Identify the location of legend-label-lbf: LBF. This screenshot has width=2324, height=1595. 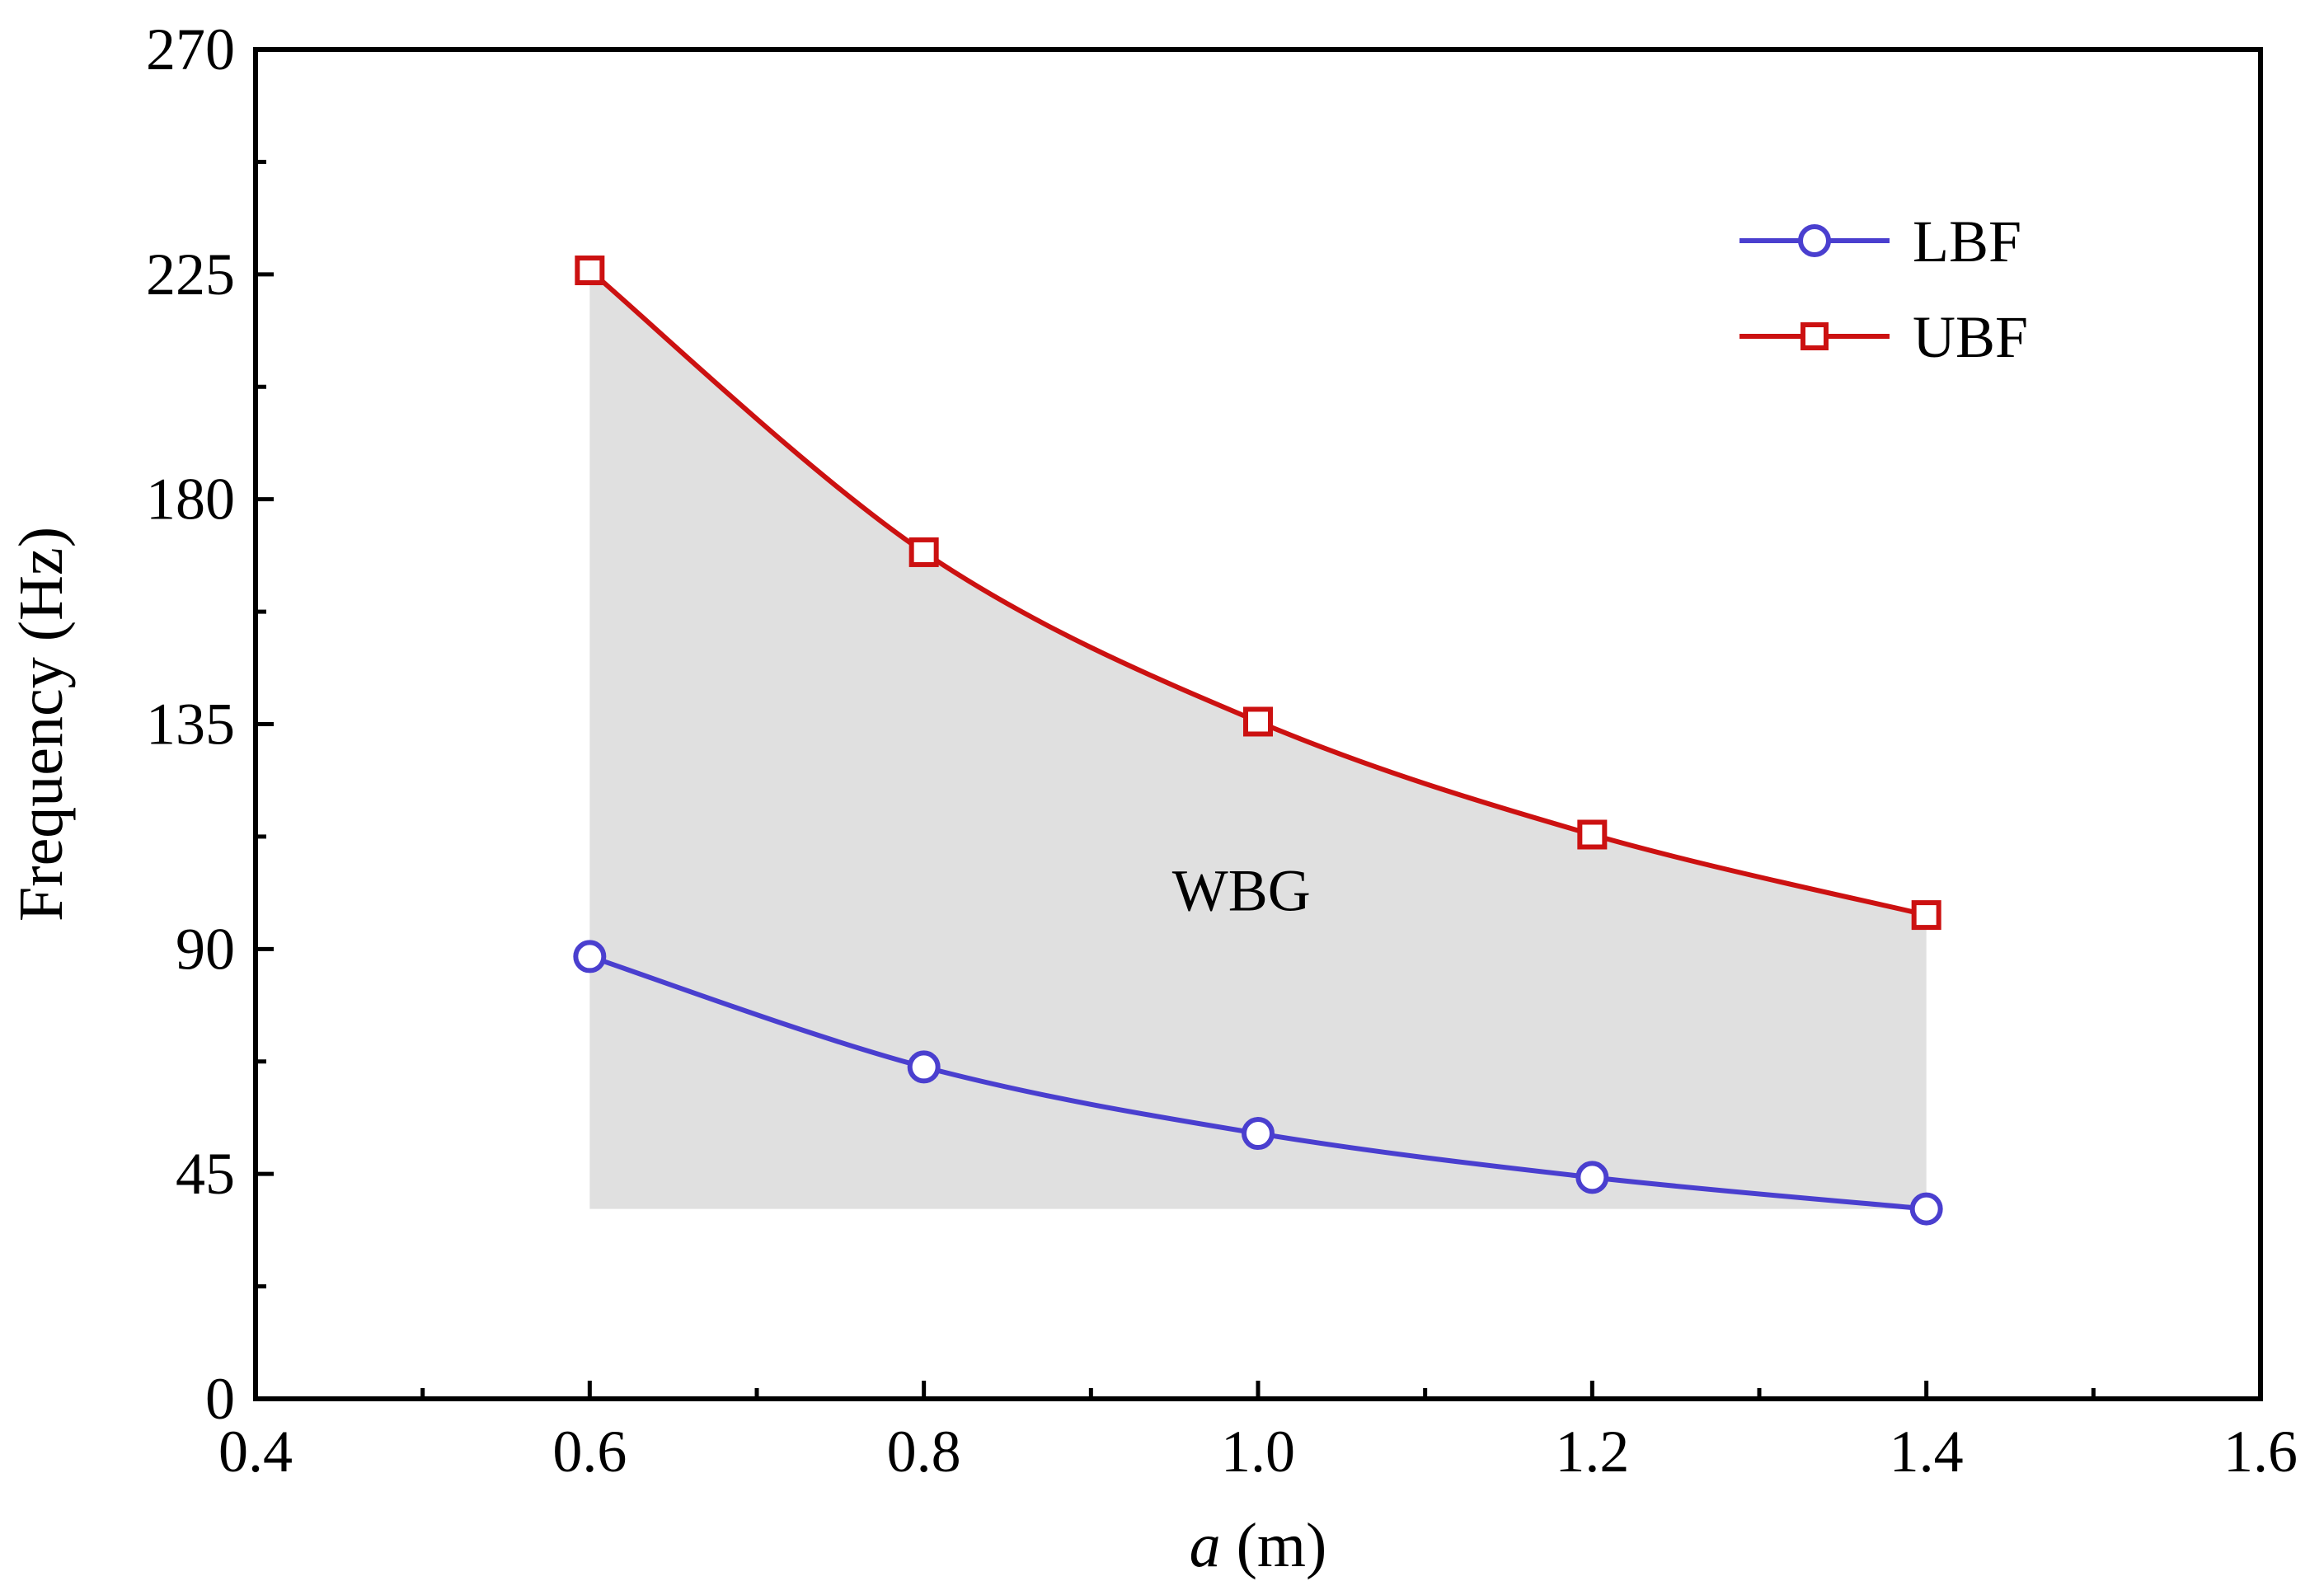
(1967, 242).